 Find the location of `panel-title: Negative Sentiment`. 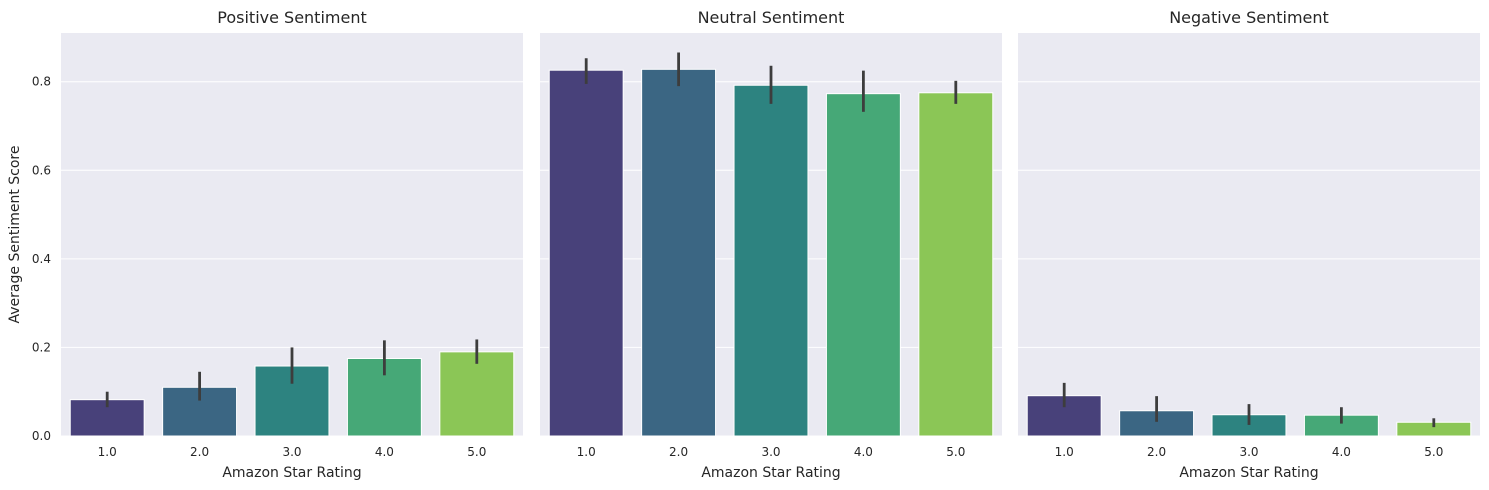

panel-title: Negative Sentiment is located at coordinates (1249, 17).